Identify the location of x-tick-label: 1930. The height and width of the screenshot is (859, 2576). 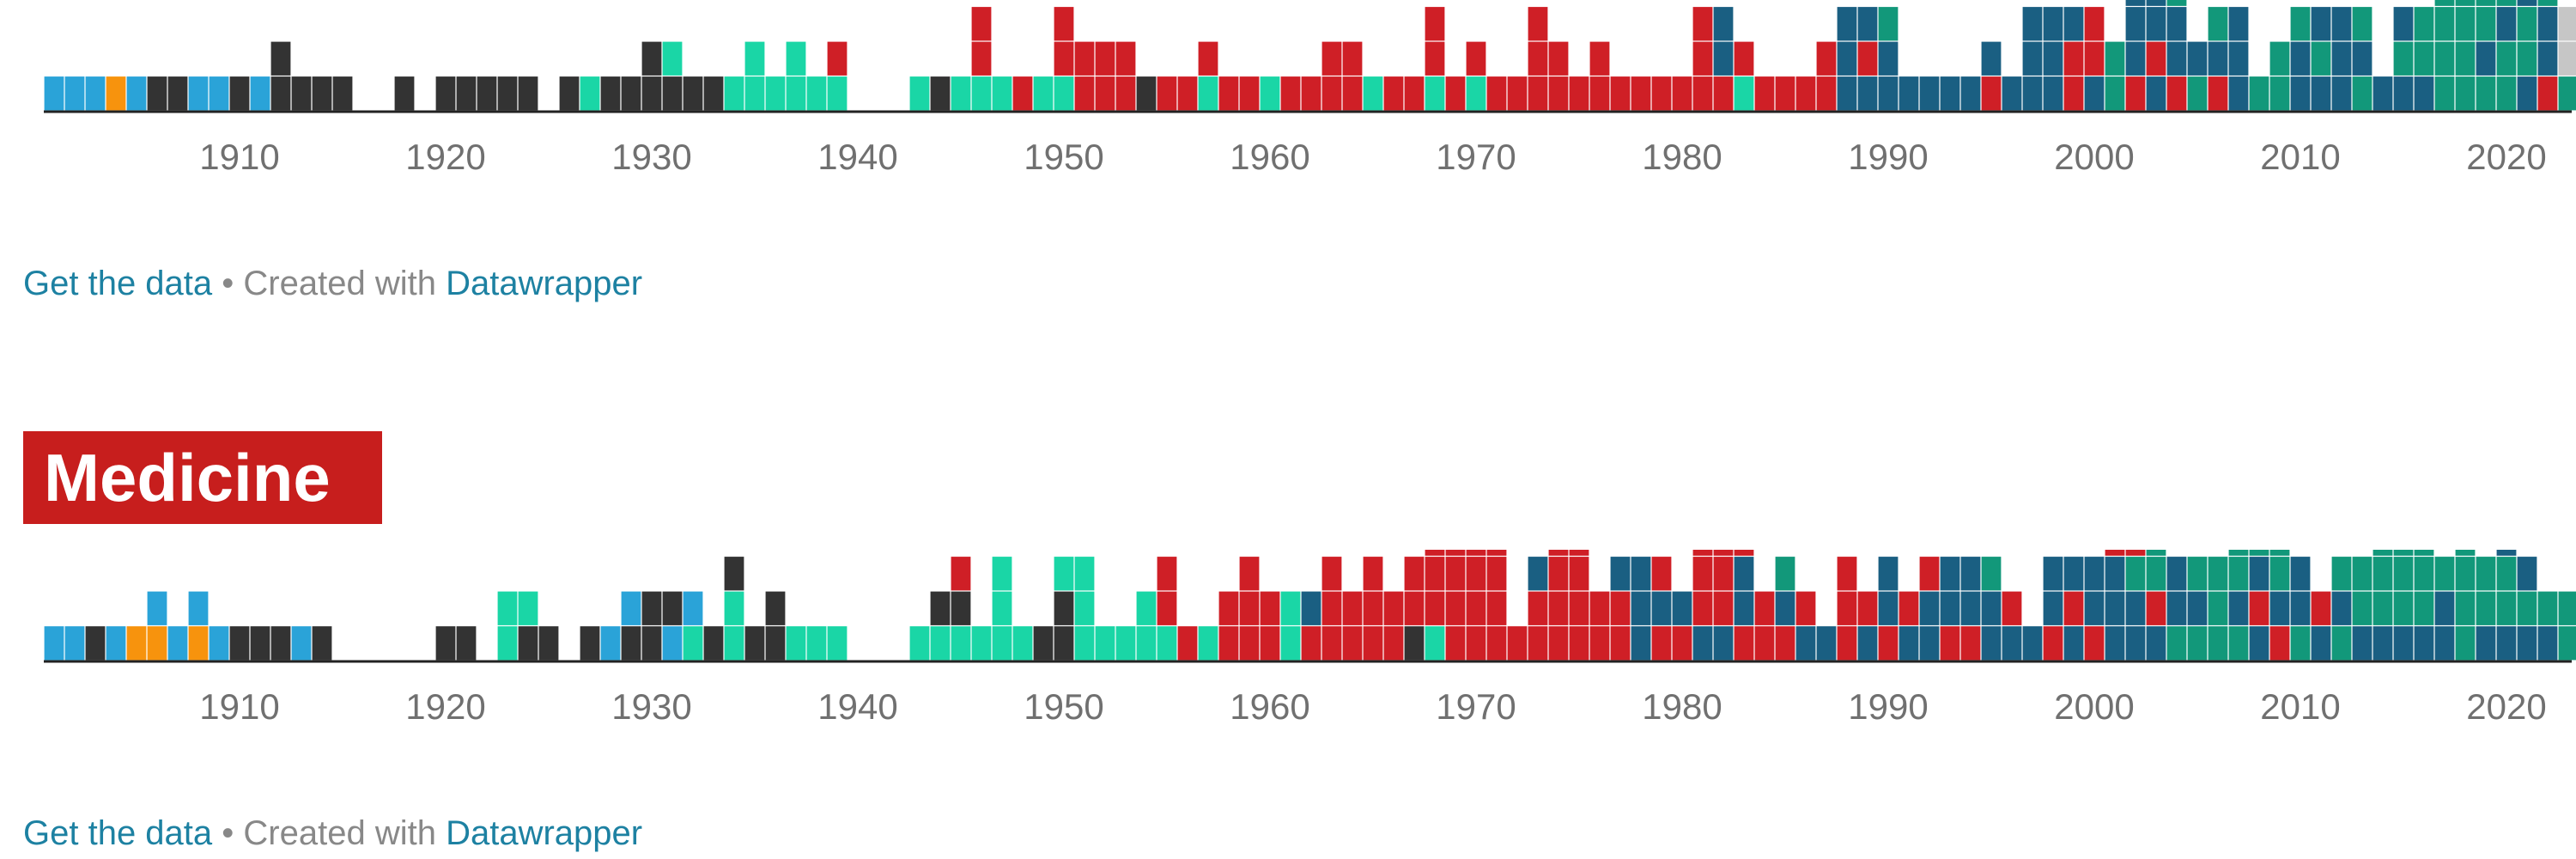
(651, 707).